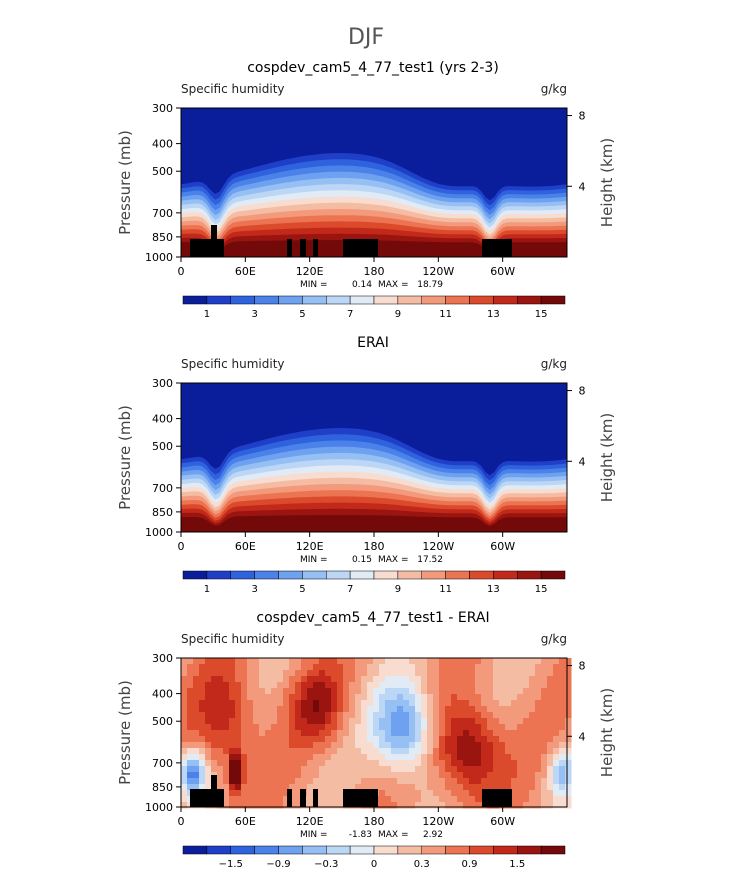 This screenshot has width=733, height=876. Describe the element at coordinates (350, 314) in the screenshot. I see `colorbar-label: 7` at that location.